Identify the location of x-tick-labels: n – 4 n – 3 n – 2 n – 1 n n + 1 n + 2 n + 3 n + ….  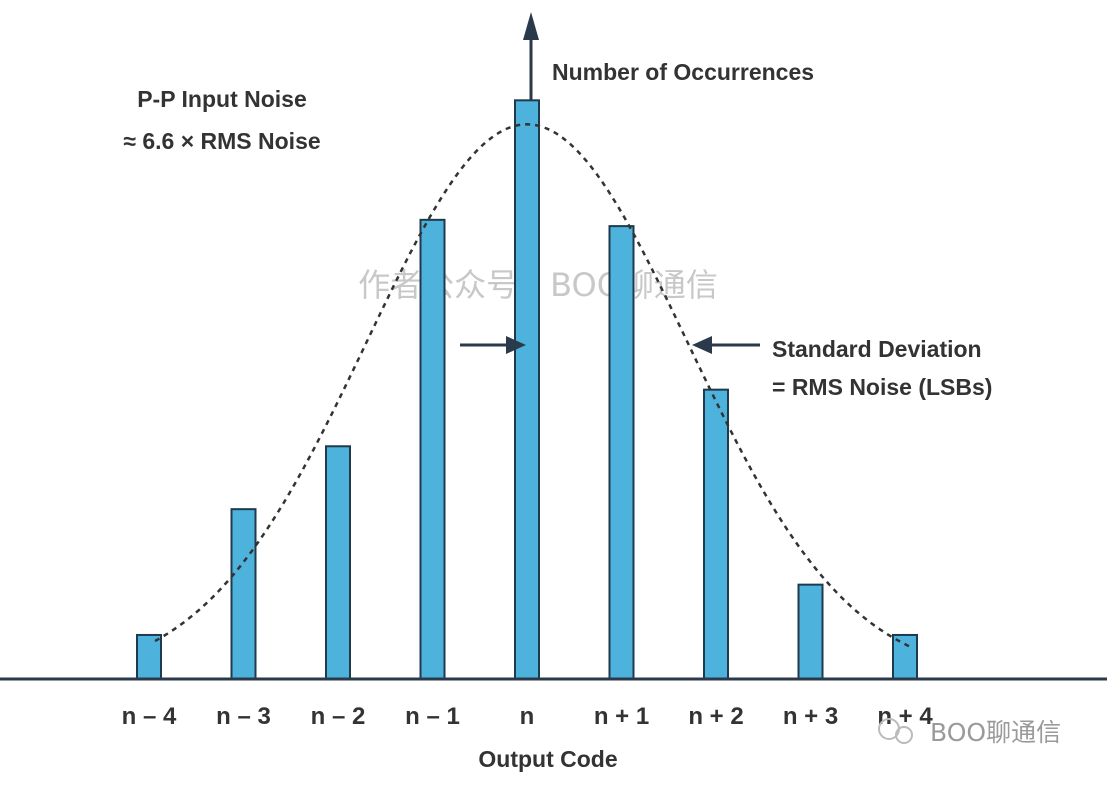
(528, 716).